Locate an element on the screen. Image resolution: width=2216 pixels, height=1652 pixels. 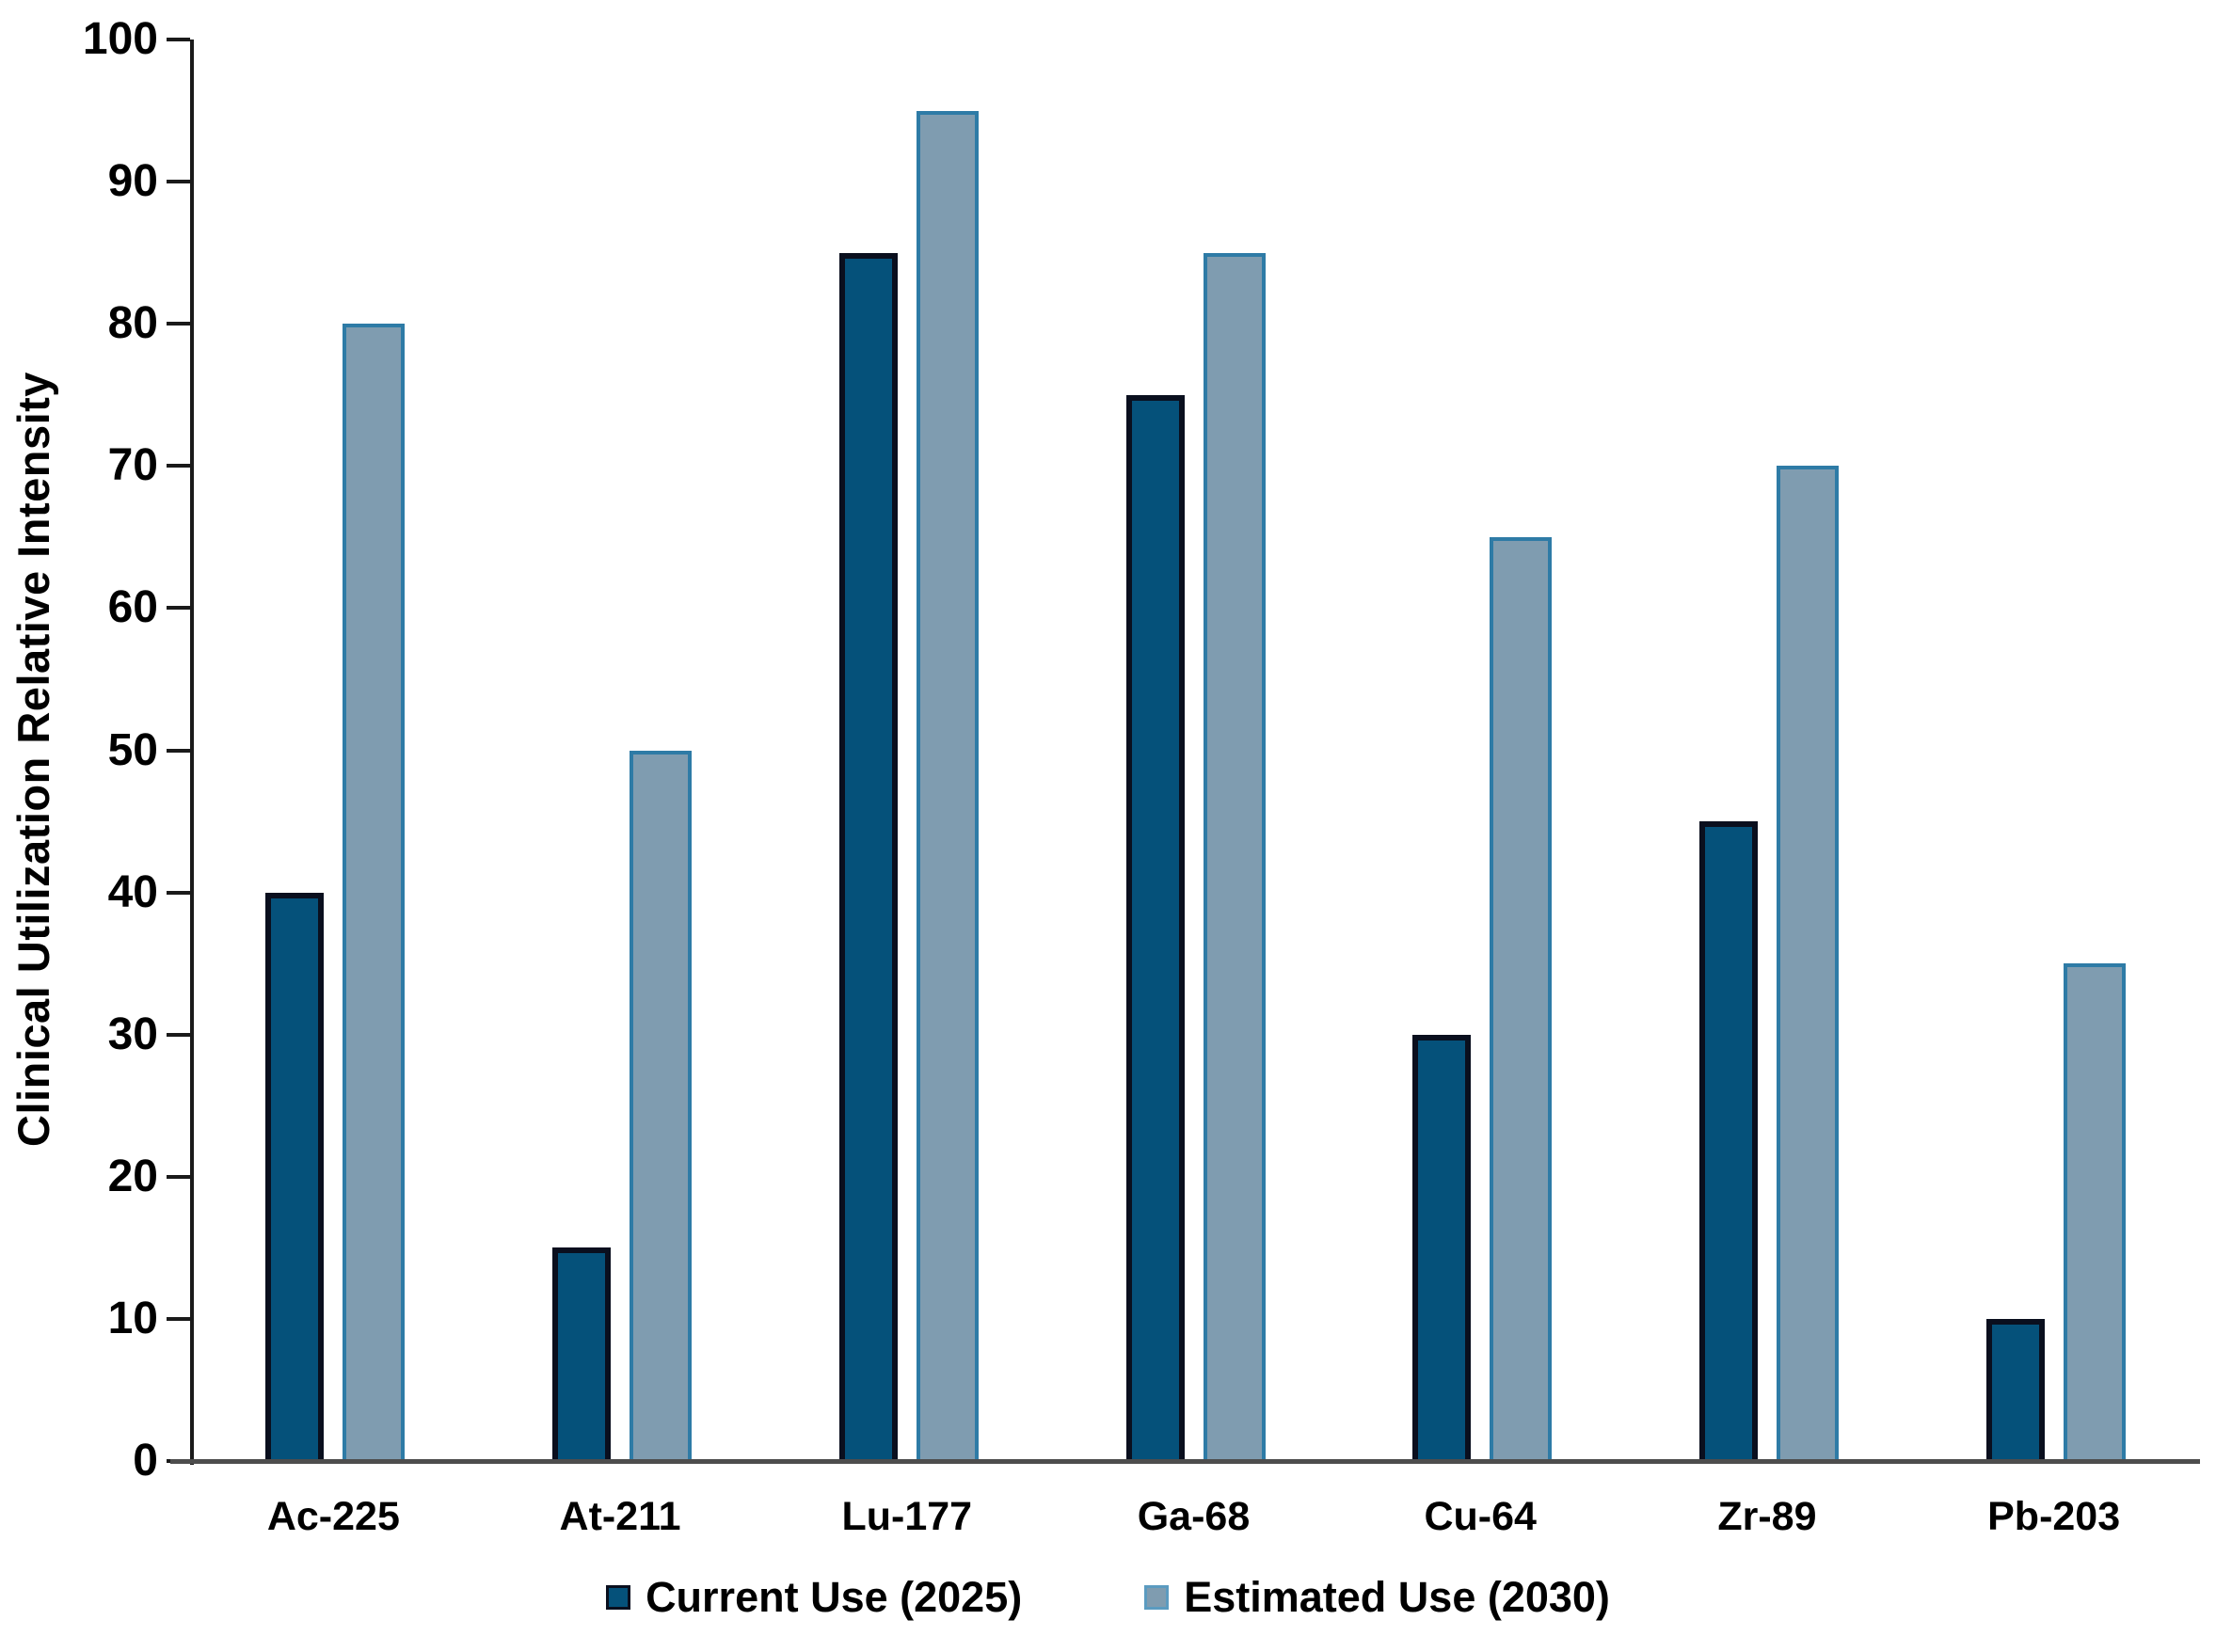
x-category-label-Ga-68: Ga-68 is located at coordinates (1194, 1516).